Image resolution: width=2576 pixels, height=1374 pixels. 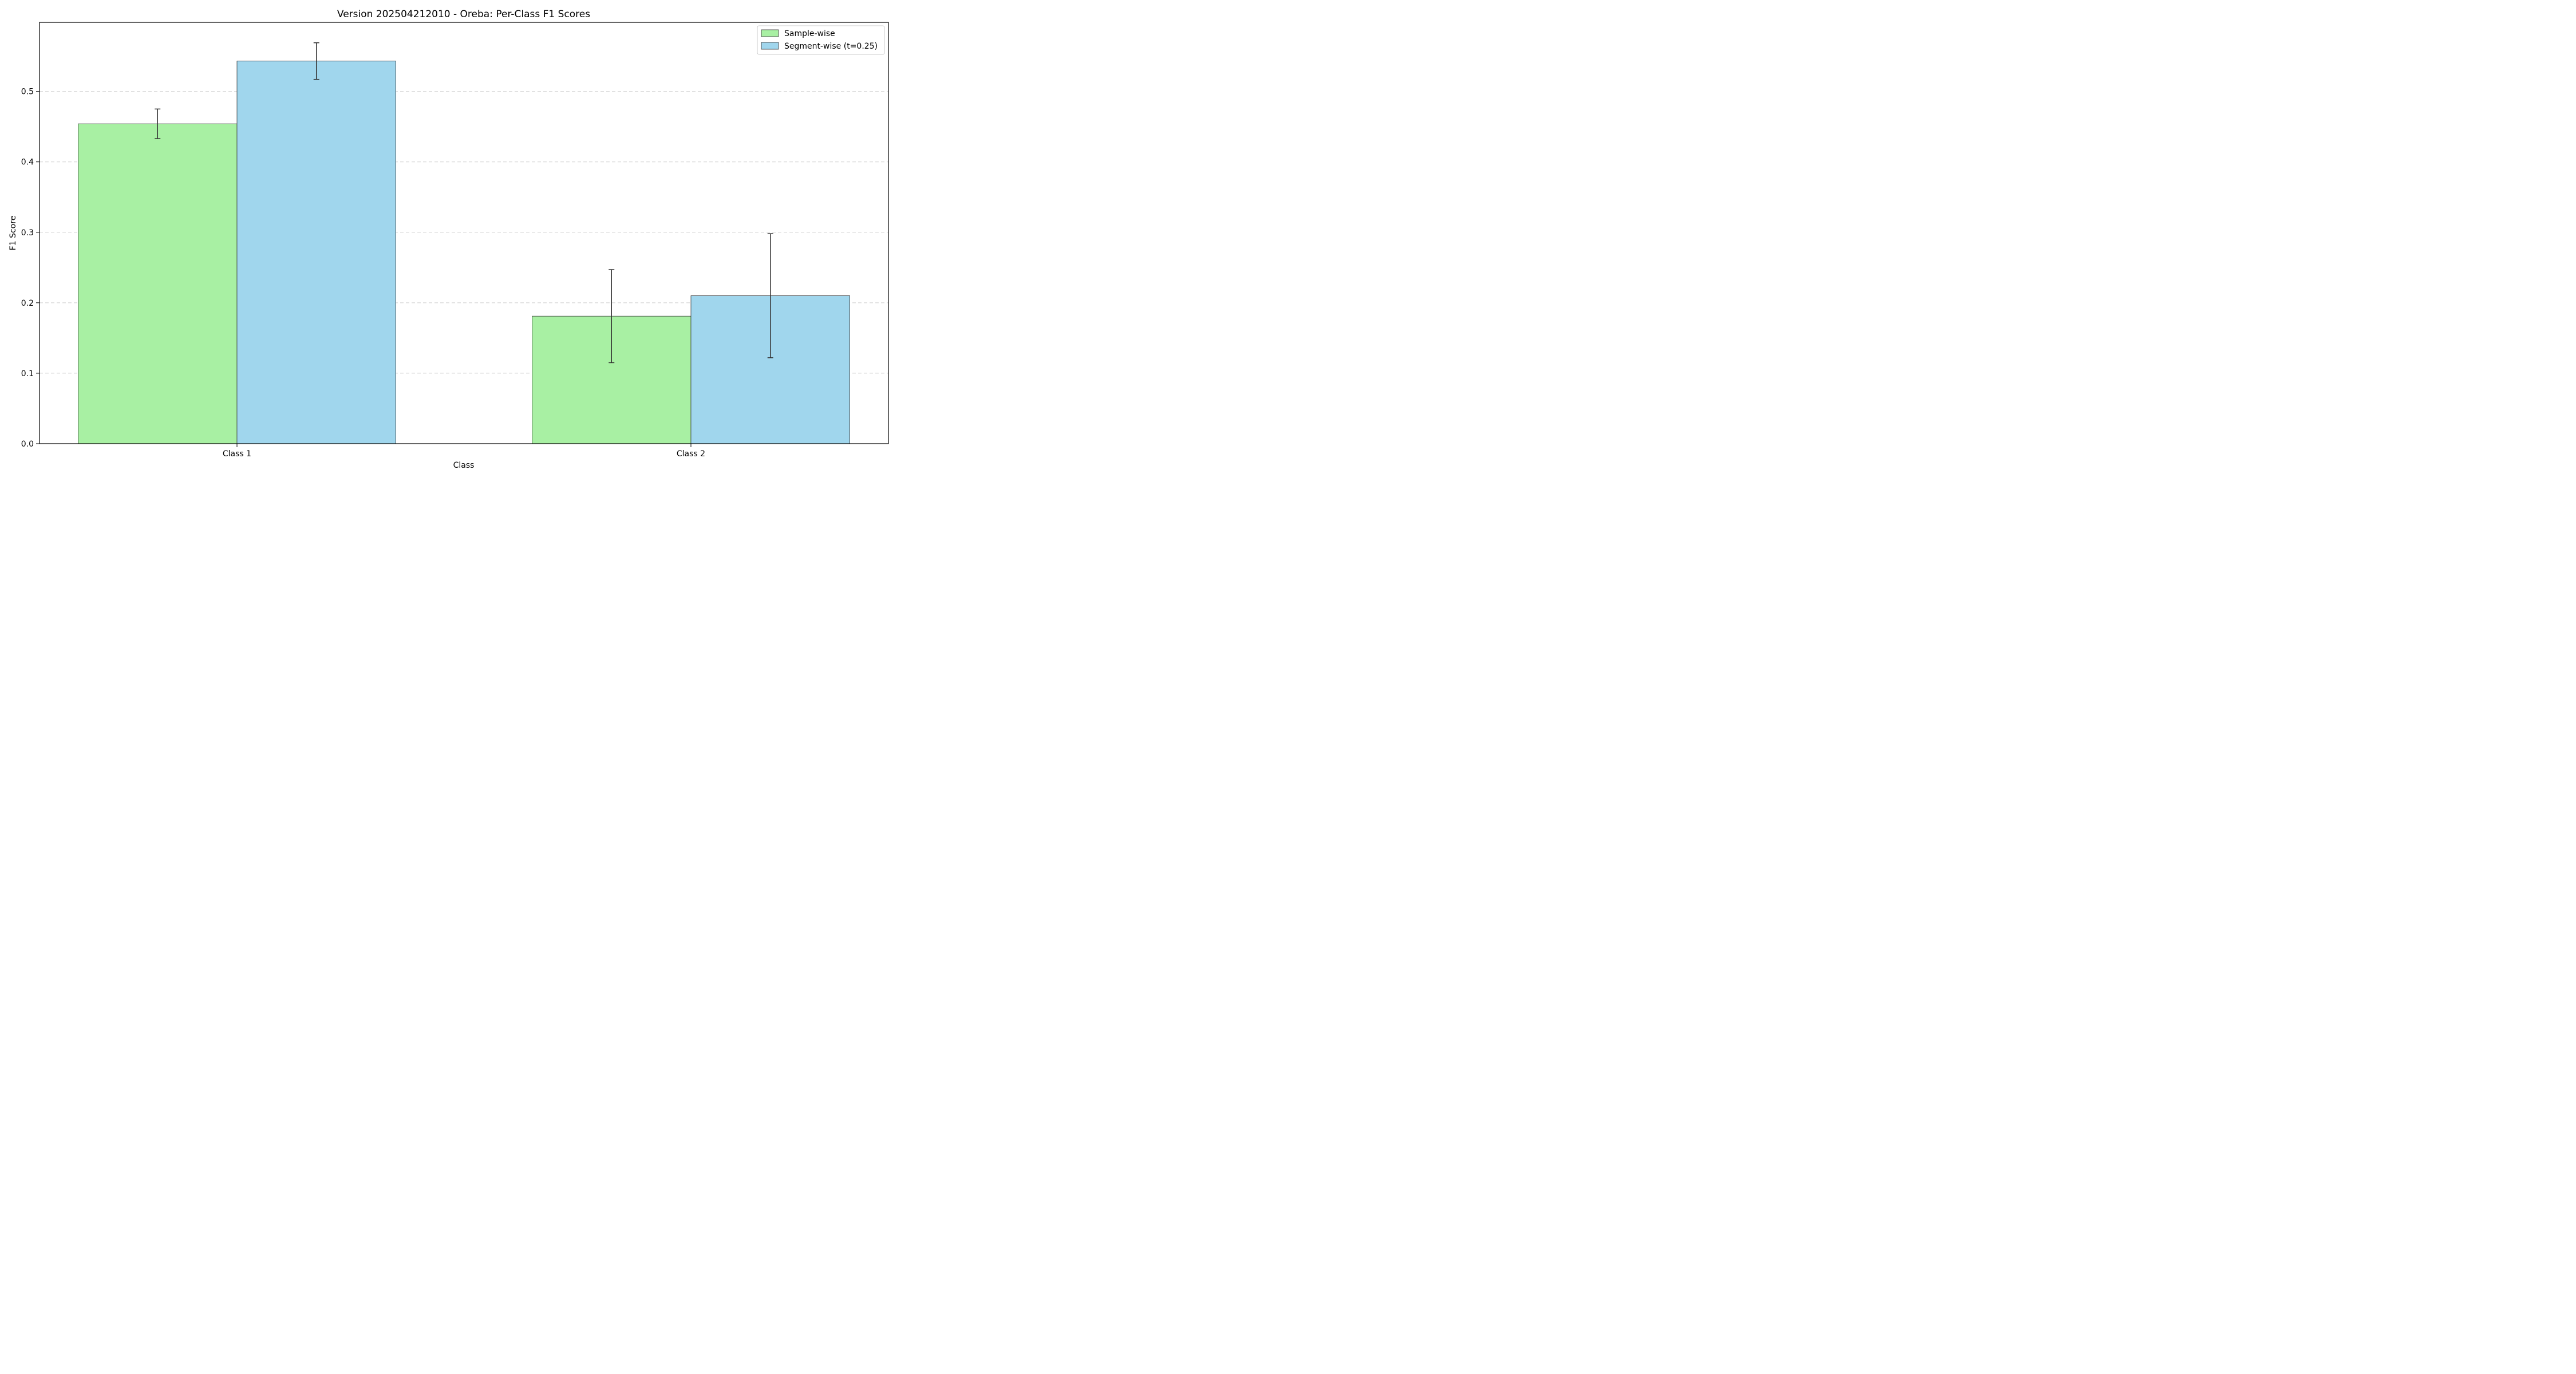 What do you see at coordinates (464, 452) in the screenshot?
I see `x-axis-ticks: Class 1 Class 2` at bounding box center [464, 452].